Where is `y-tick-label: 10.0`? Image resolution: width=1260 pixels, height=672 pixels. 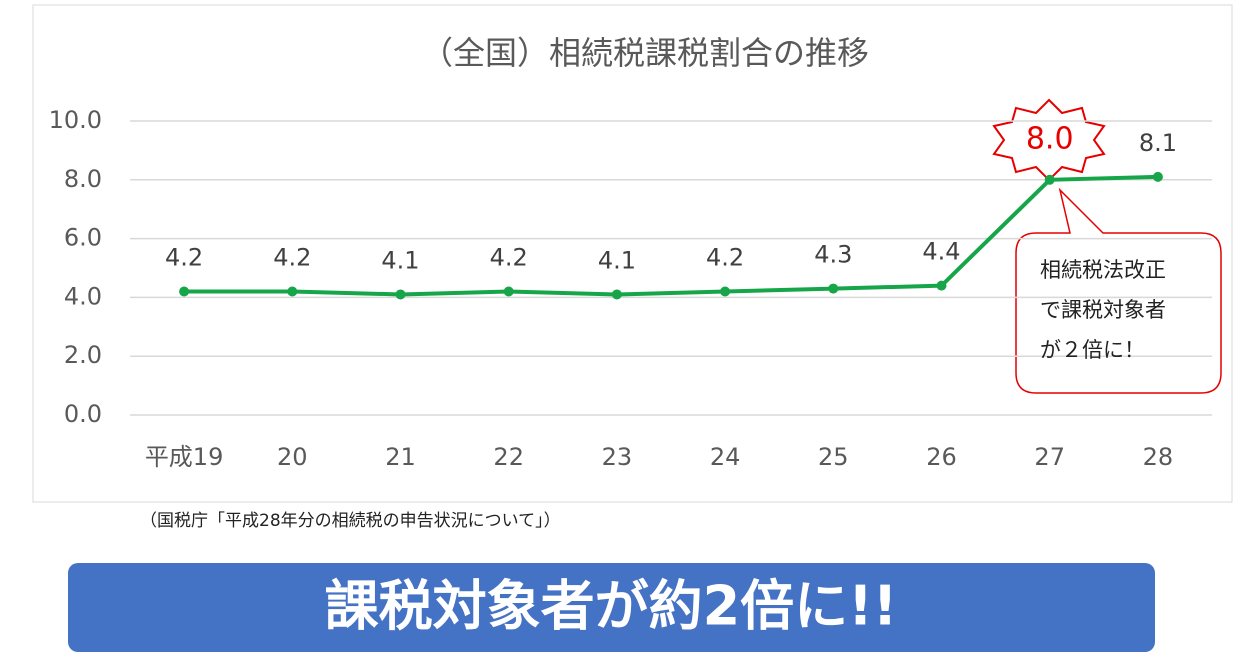 y-tick-label: 10.0 is located at coordinates (75, 120).